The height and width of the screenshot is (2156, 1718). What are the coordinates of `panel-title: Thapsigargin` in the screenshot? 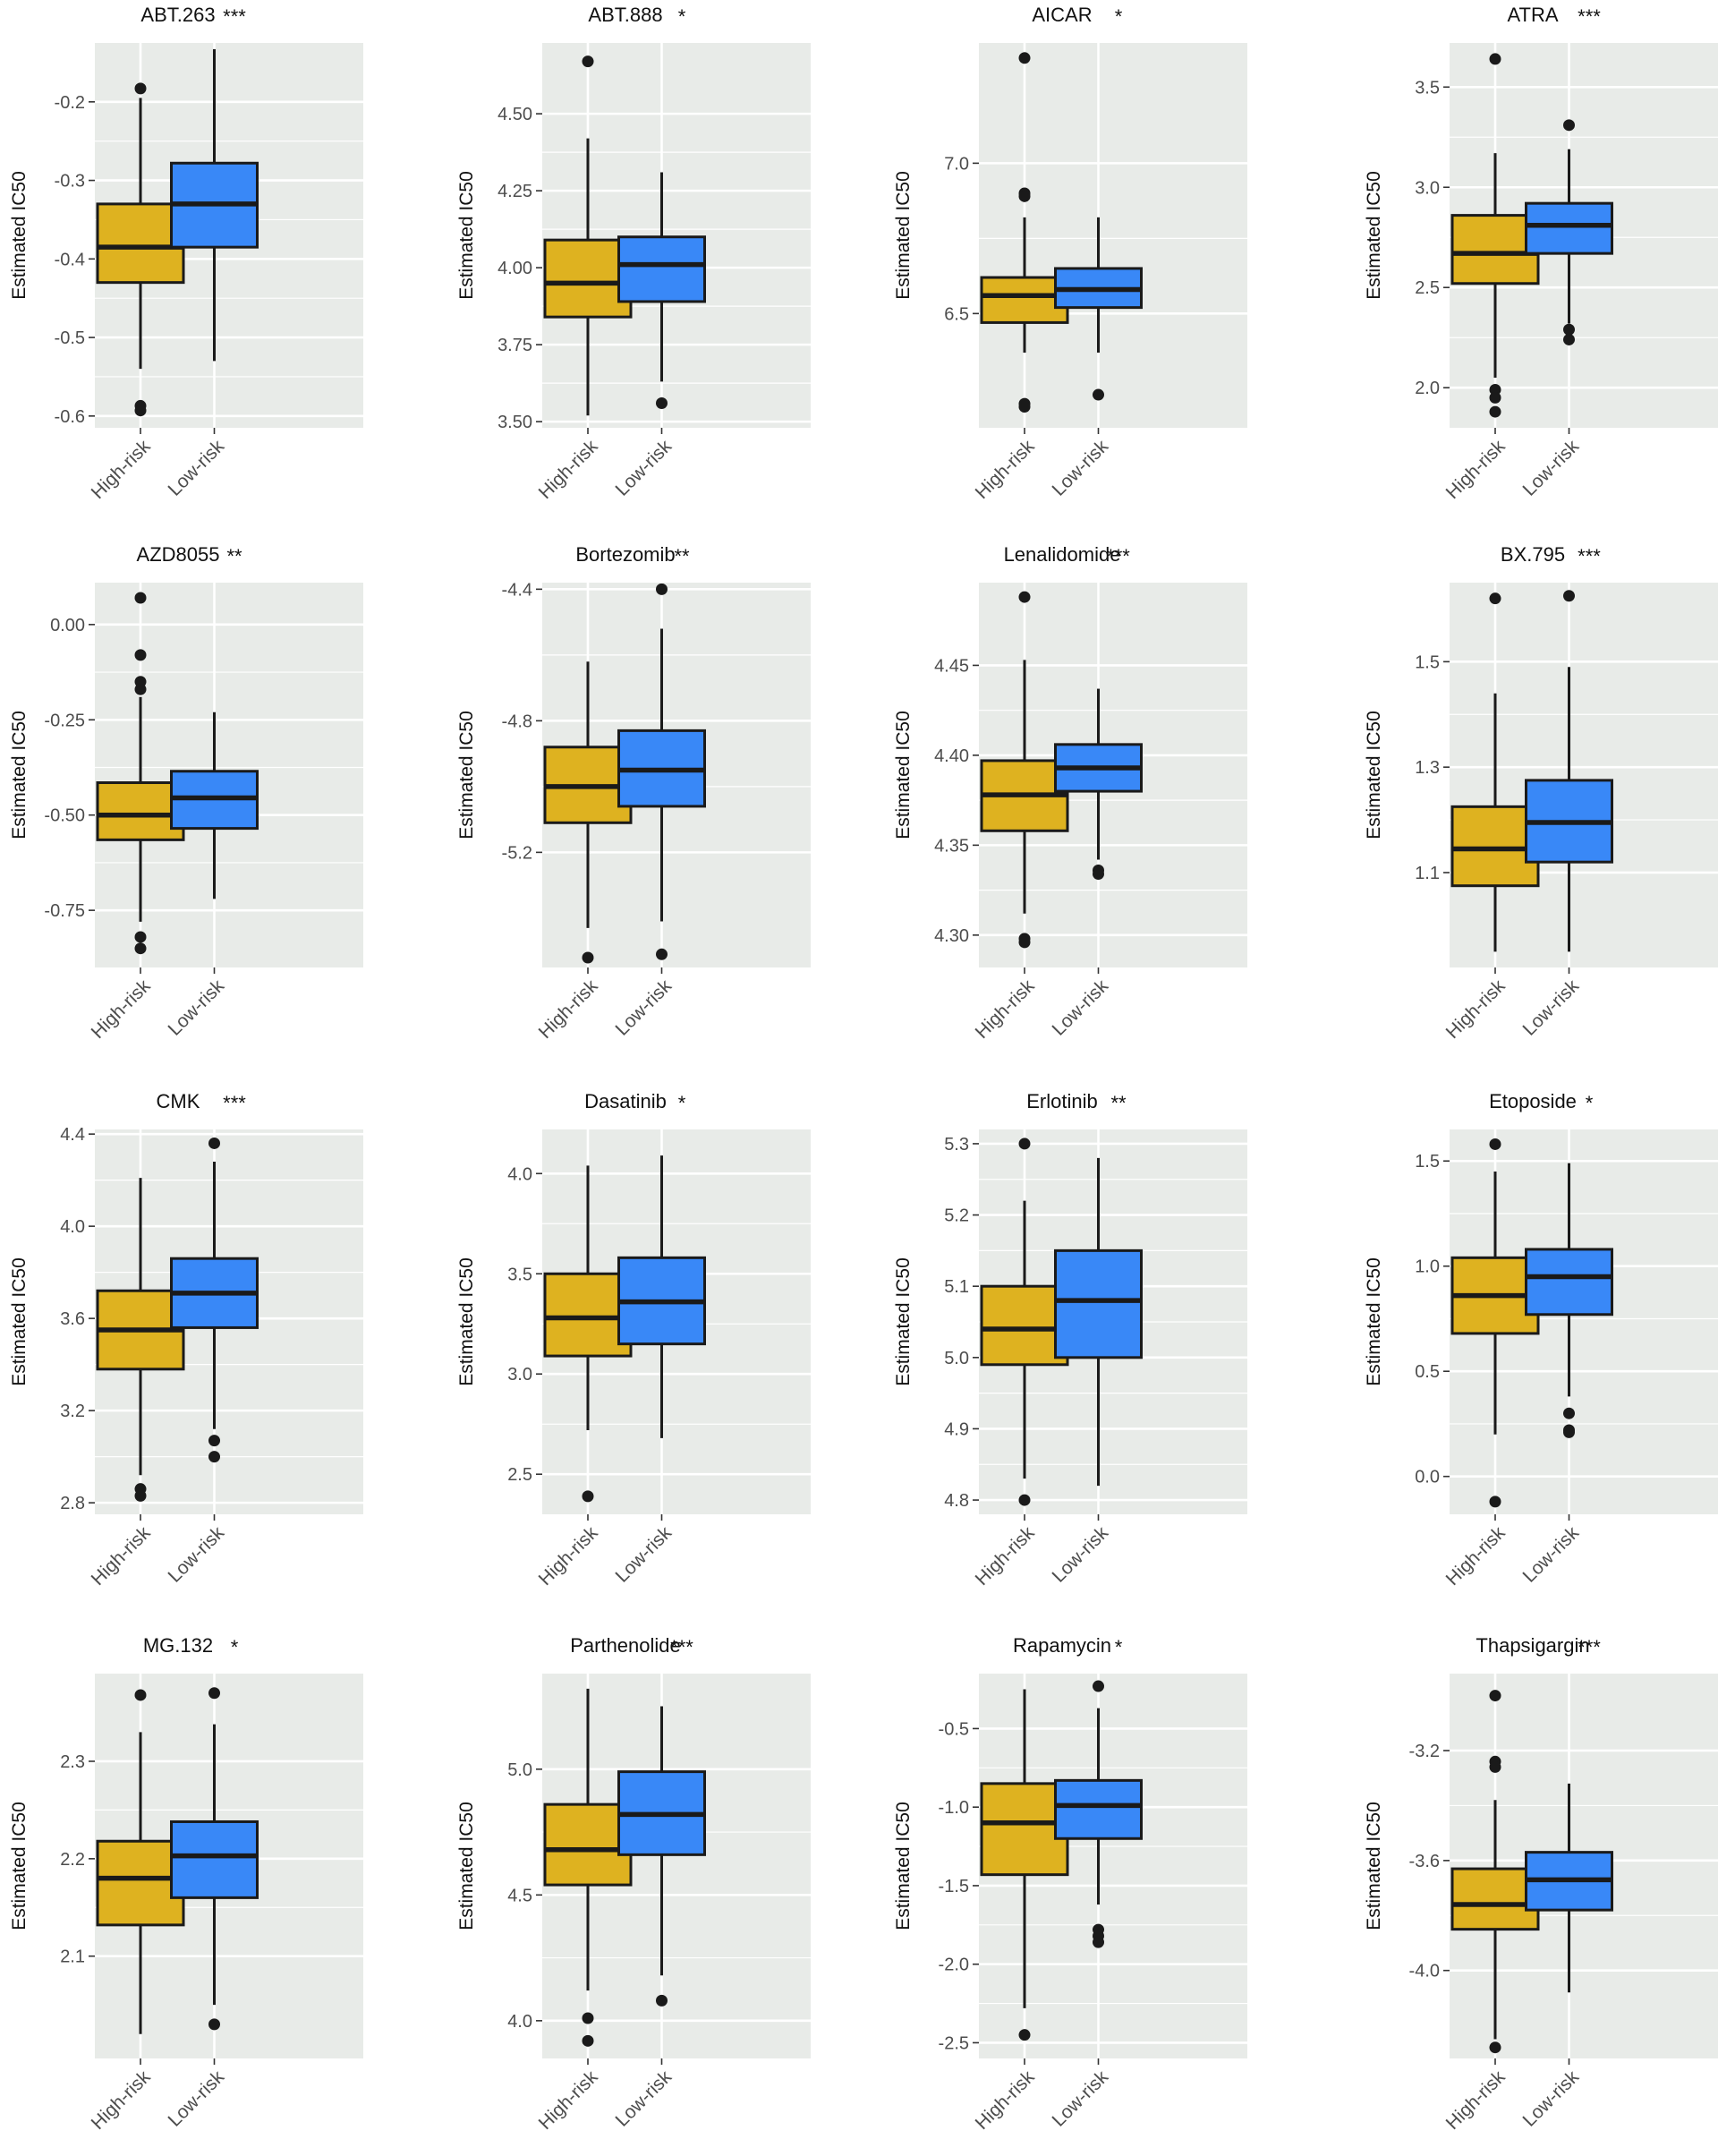 It's located at (1532, 1645).